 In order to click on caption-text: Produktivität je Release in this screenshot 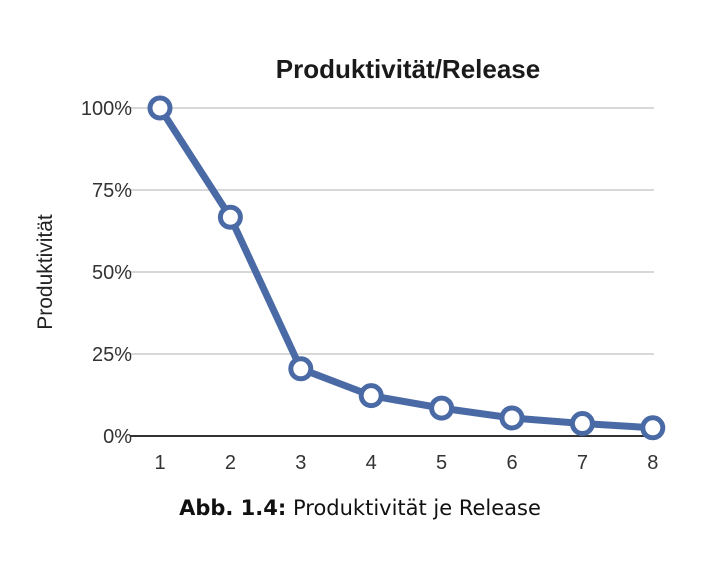, I will do `click(413, 508)`.